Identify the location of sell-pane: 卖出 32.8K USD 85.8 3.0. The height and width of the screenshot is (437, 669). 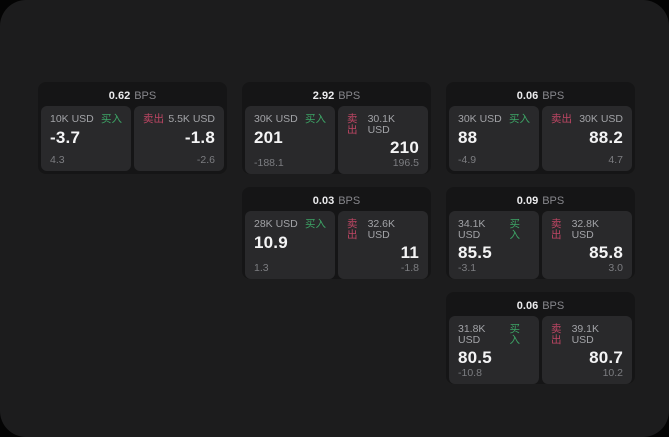
(587, 245).